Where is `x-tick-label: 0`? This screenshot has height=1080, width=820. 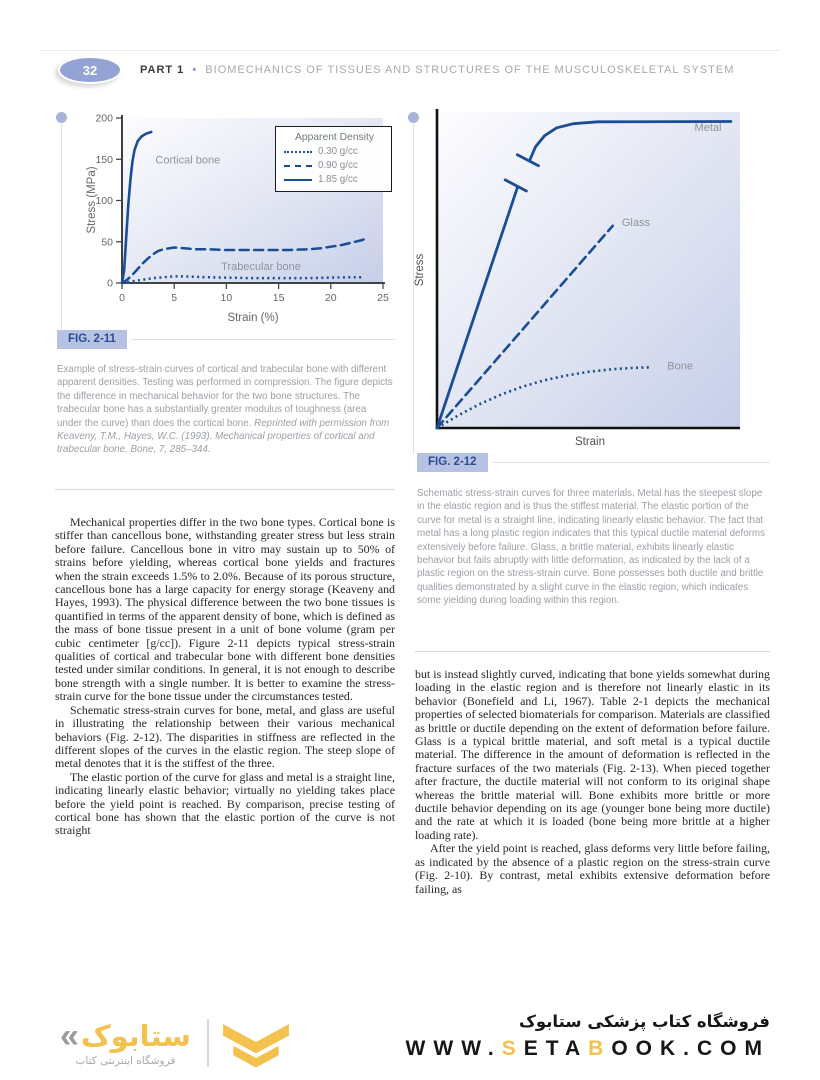
x-tick-label: 0 is located at coordinates (122, 298).